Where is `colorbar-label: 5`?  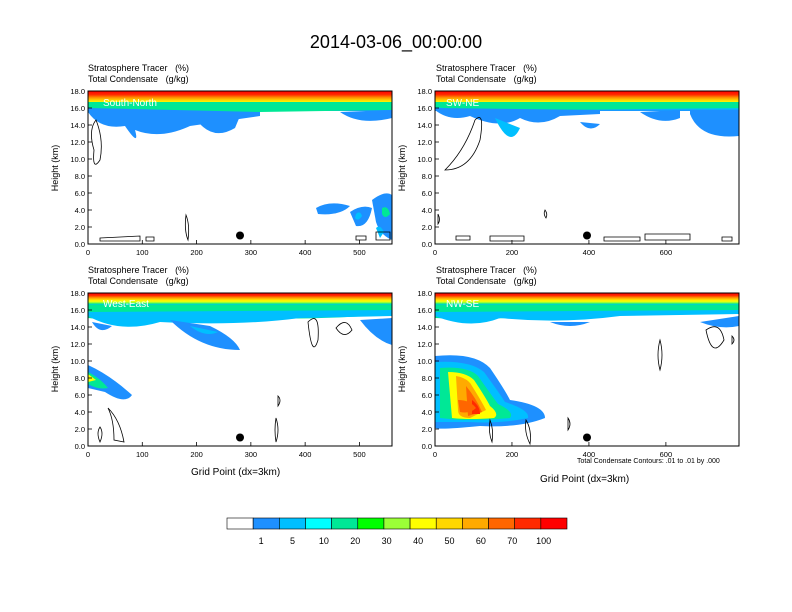
colorbar-label: 5 is located at coordinates (292, 541).